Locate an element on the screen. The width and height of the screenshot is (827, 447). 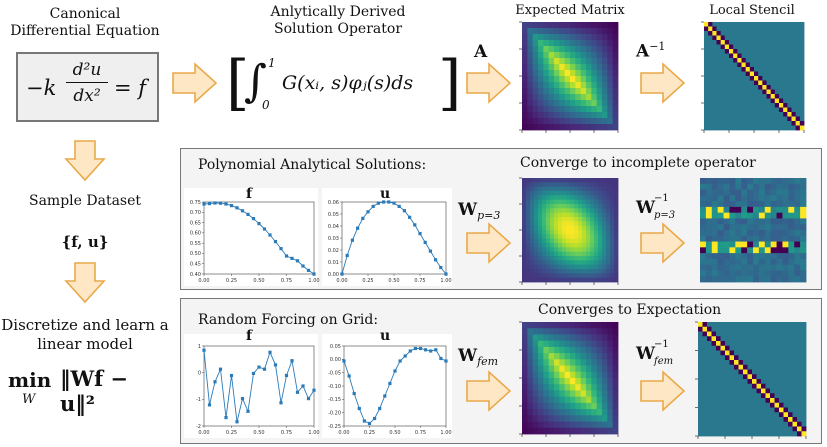
x-tick-label: 0.50 is located at coordinates (393, 281).